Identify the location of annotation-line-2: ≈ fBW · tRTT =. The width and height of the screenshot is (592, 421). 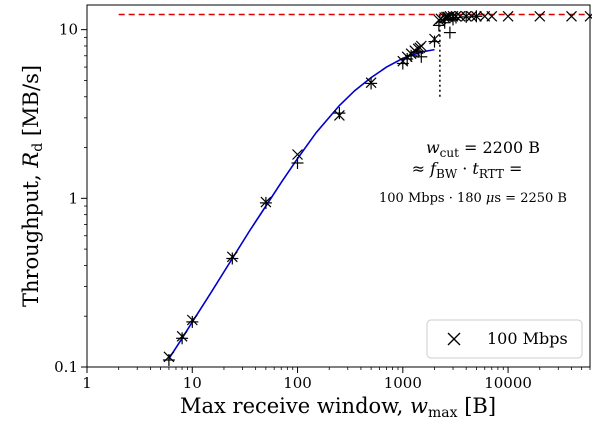
(467, 170).